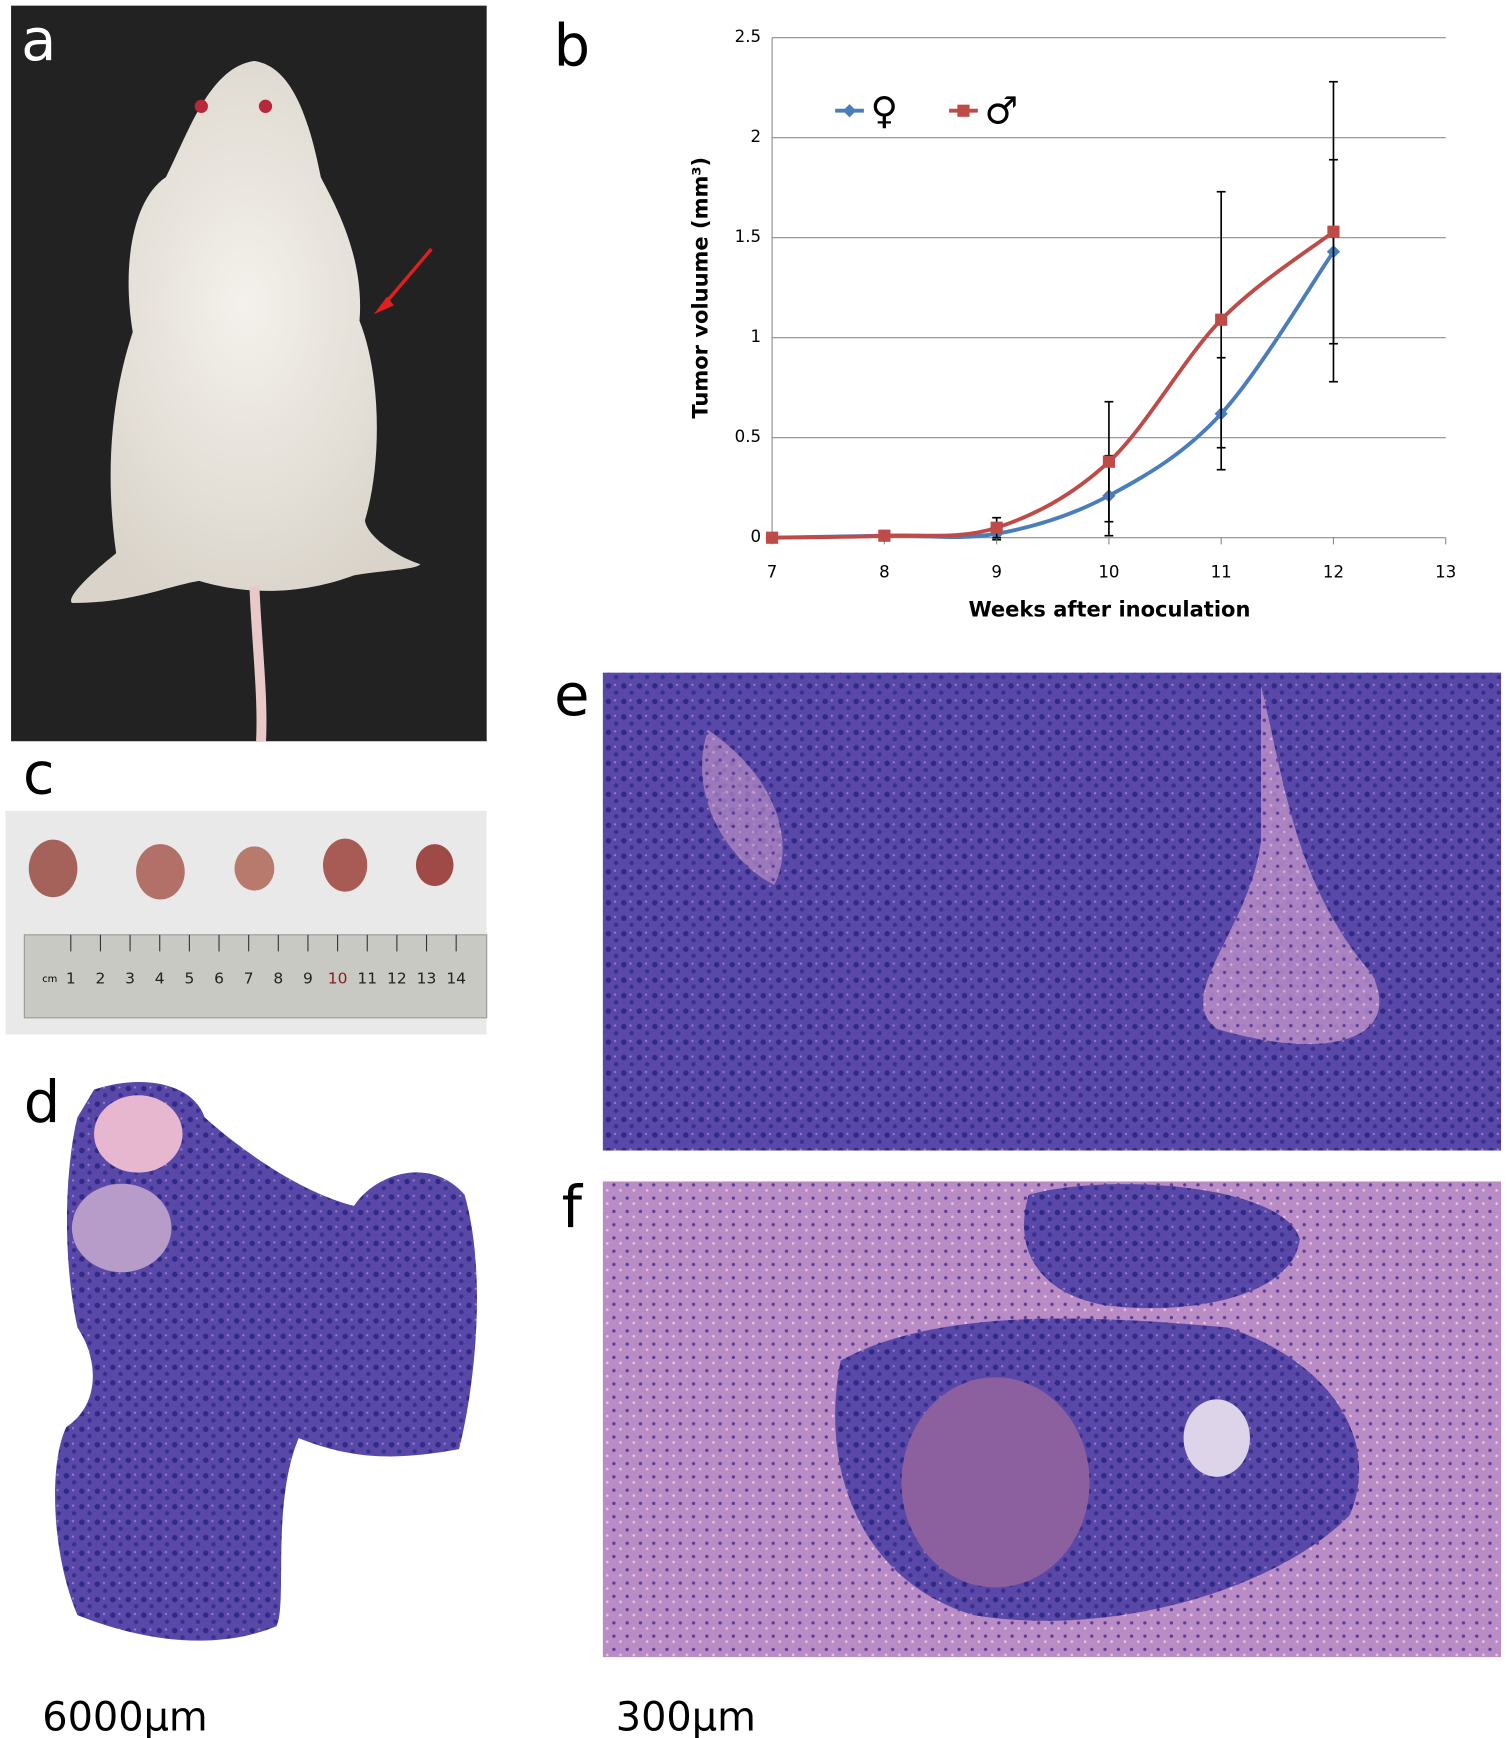  Describe the element at coordinates (219, 979) in the screenshot. I see `ruler-label: 6` at that location.